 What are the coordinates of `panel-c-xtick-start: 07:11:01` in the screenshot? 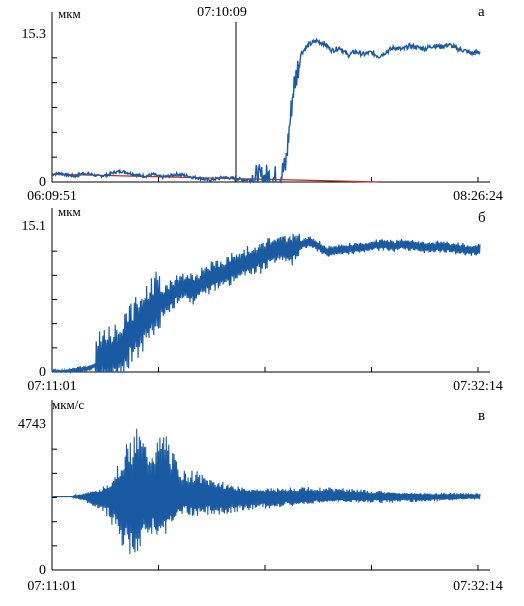 It's located at (51, 586).